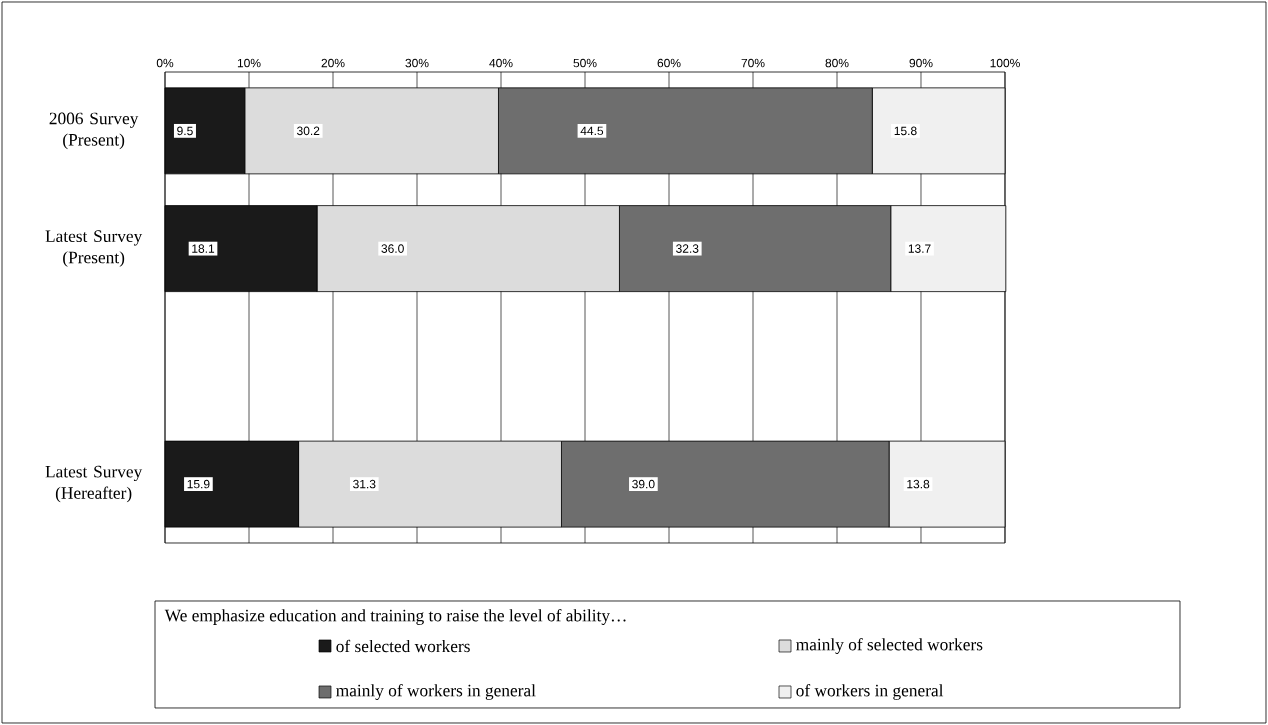 The width and height of the screenshot is (1268, 725). I want to click on x-tick-label: 10%, so click(249, 63).